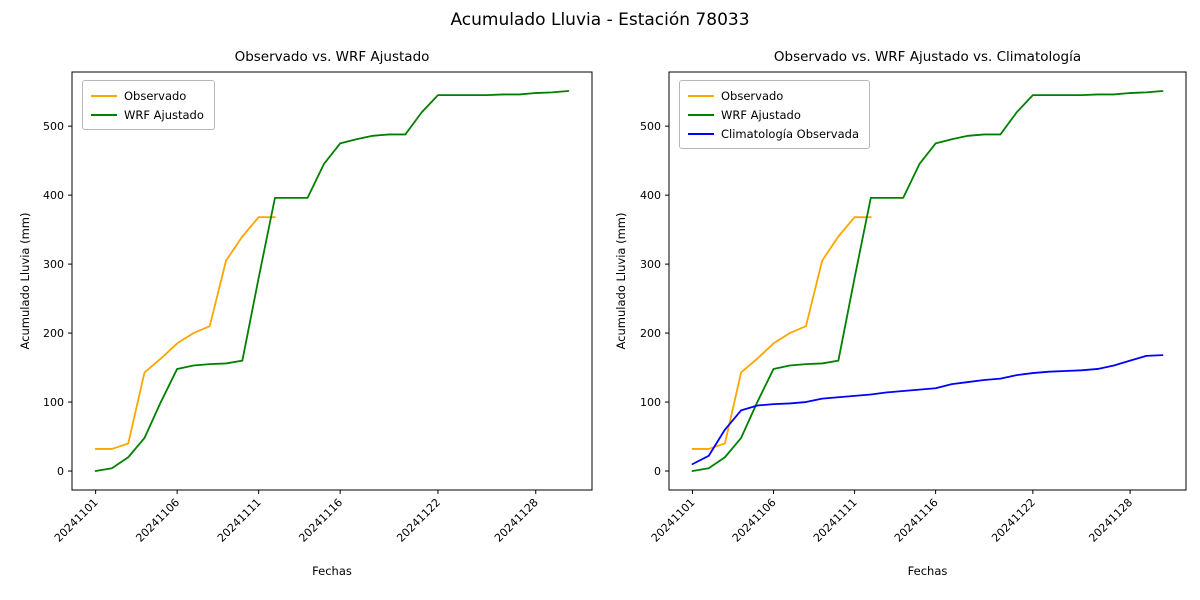 The height and width of the screenshot is (600, 1200). What do you see at coordinates (332, 57) in the screenshot?
I see `left-axes-title: Observado vs. WRF Ajustado` at bounding box center [332, 57].